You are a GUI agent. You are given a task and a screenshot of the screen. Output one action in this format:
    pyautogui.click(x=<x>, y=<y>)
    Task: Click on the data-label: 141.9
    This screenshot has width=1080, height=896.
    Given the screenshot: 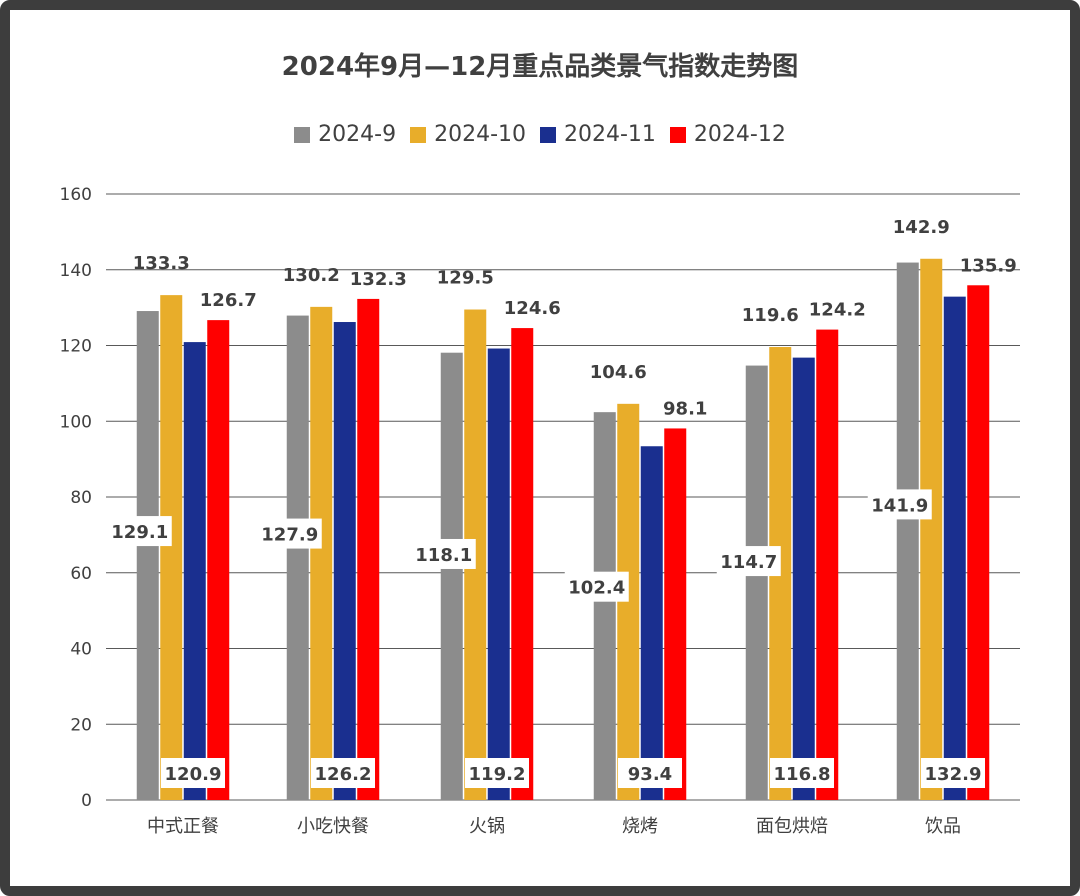 What is the action you would take?
    pyautogui.click(x=899, y=505)
    